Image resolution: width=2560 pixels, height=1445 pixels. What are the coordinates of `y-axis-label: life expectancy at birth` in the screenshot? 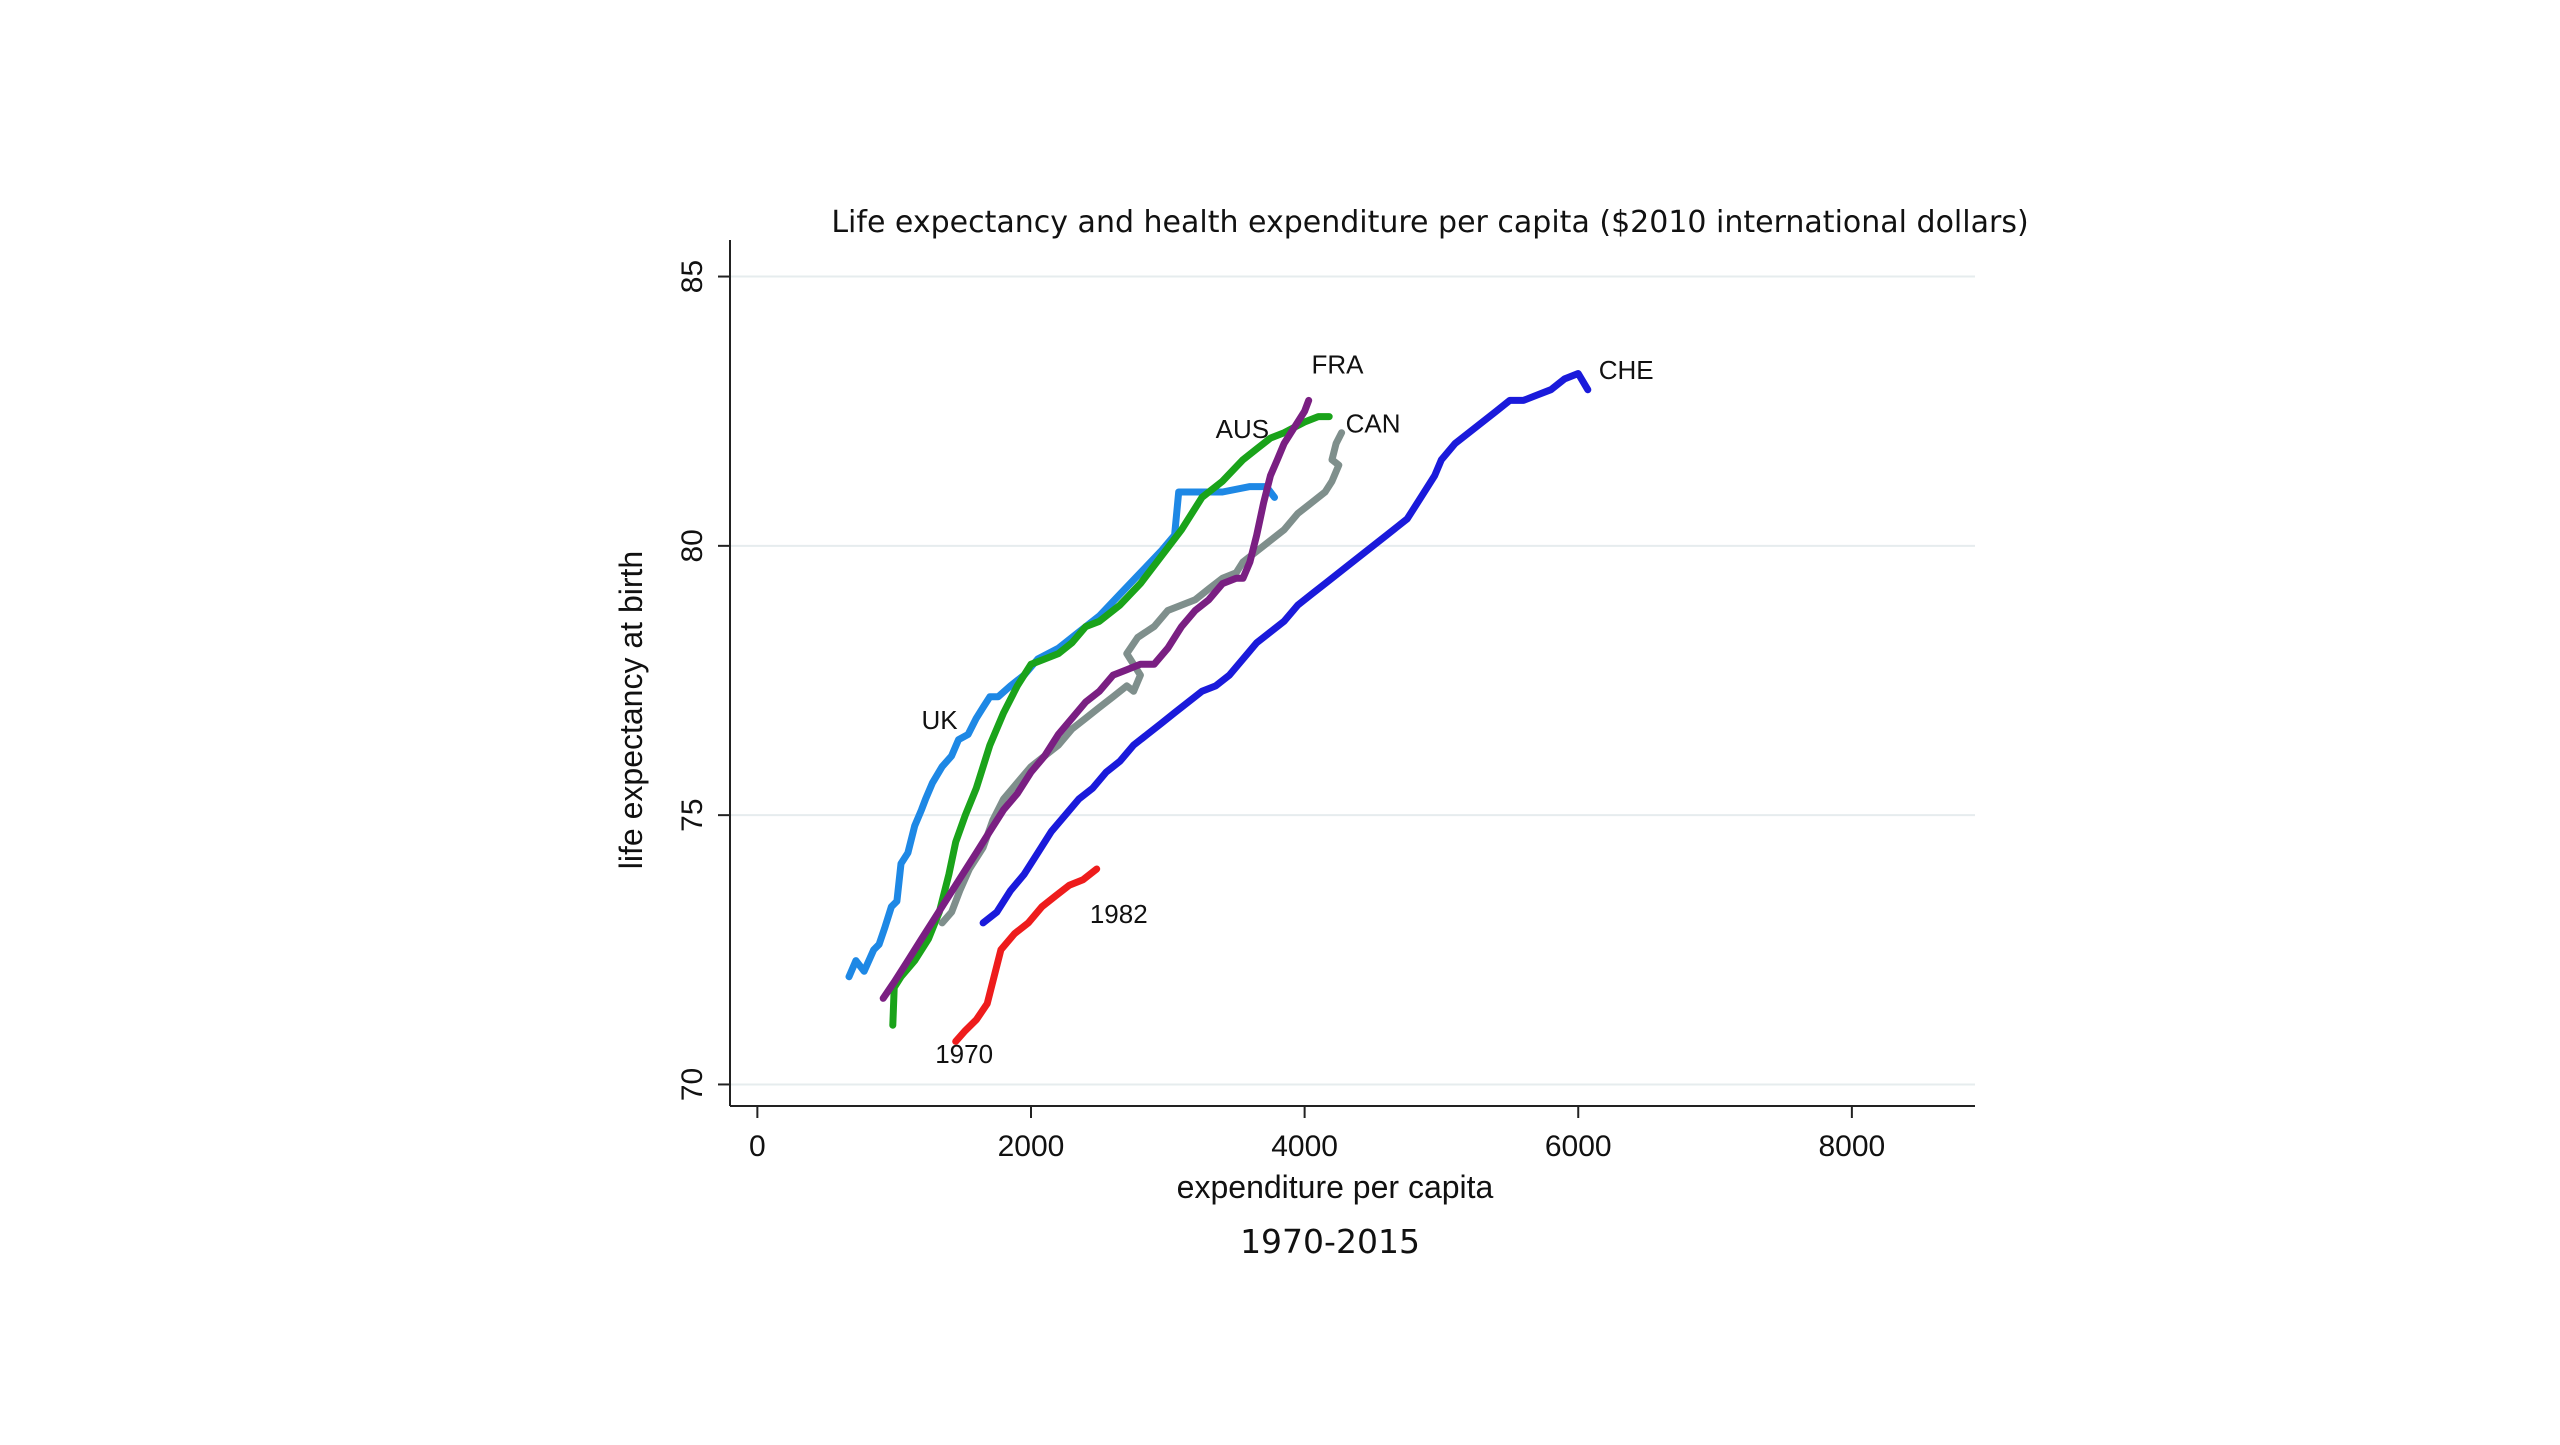 It's located at (631, 710).